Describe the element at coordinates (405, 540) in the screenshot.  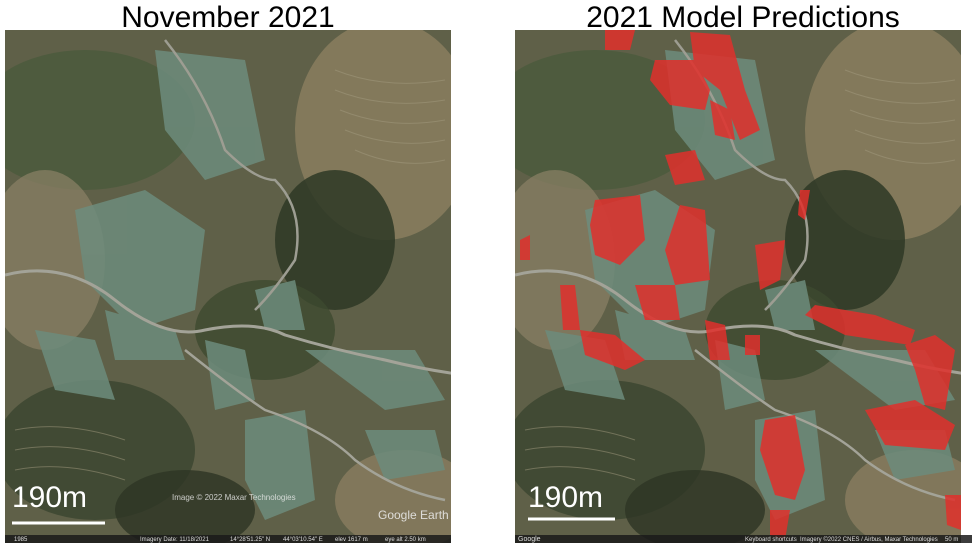
I see `status-text: eye alt 2.50 km` at that location.